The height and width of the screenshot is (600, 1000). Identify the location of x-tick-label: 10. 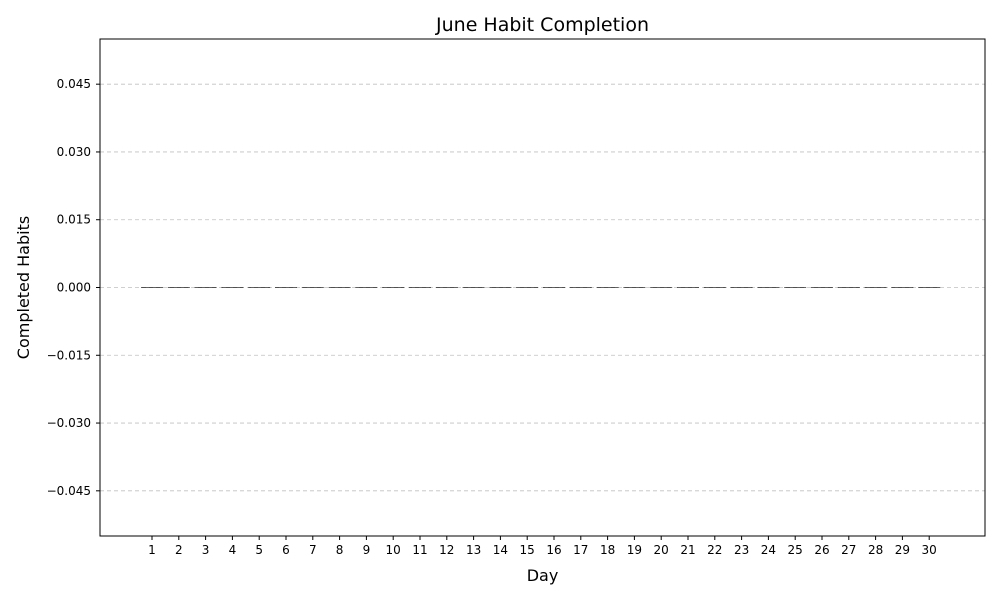
(393, 550).